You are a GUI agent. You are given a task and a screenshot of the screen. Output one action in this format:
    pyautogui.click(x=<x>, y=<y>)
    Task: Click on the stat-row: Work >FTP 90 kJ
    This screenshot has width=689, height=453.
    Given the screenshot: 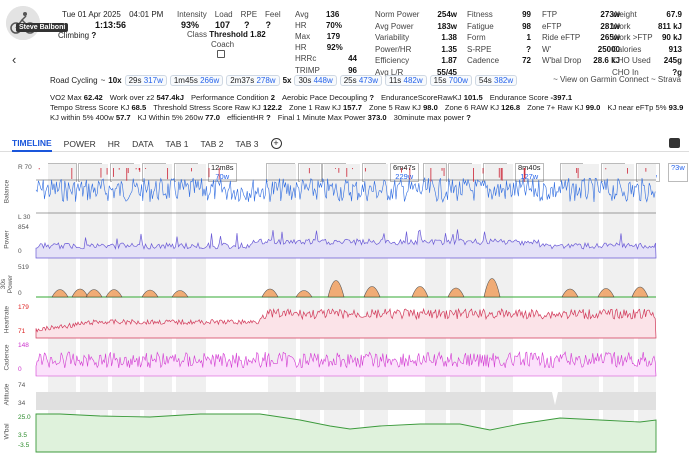 What is the action you would take?
    pyautogui.click(x=647, y=37)
    